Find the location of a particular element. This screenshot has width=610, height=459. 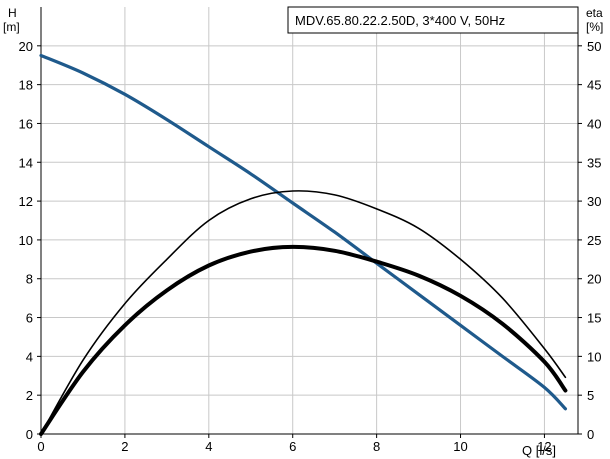

x-axis-label: Q [l/s] is located at coordinates (539, 450).